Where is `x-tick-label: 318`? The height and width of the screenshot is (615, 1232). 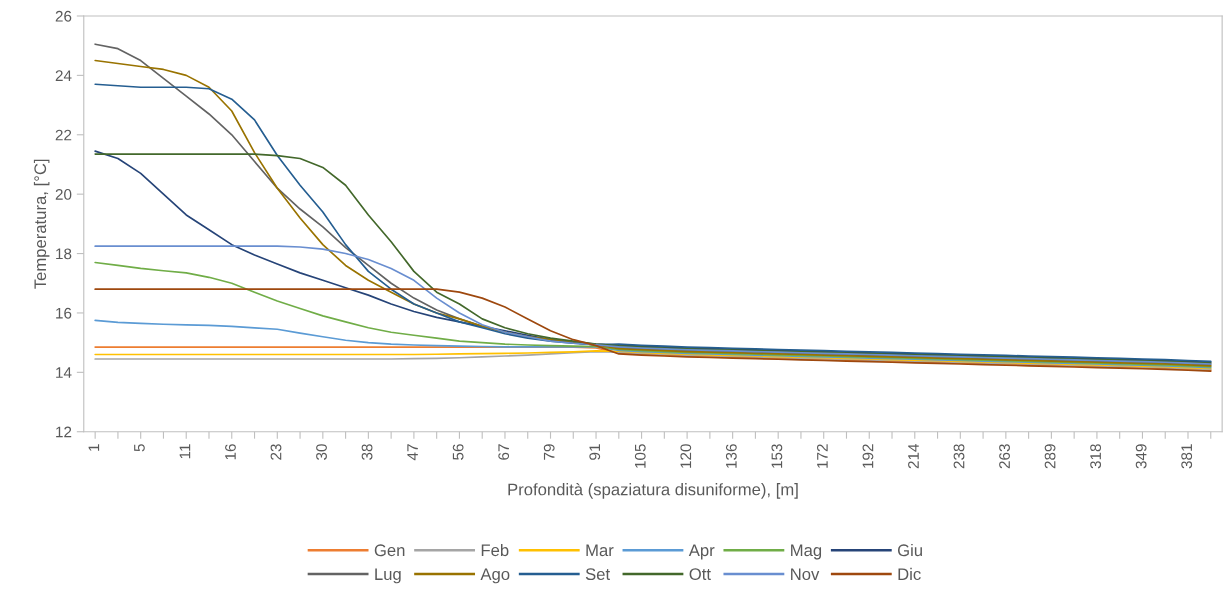 x-tick-label: 318 is located at coordinates (1096, 456).